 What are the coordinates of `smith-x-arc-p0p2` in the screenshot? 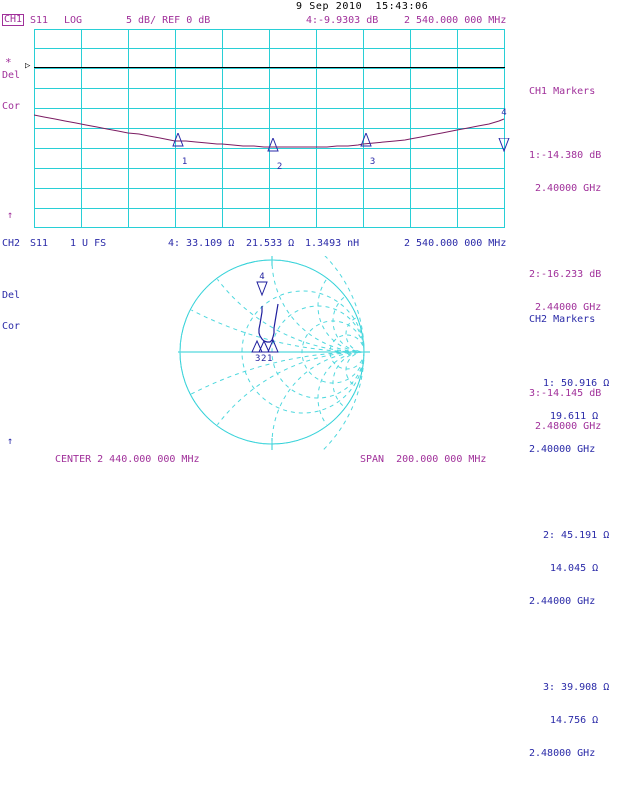 It's located at (272, 307).